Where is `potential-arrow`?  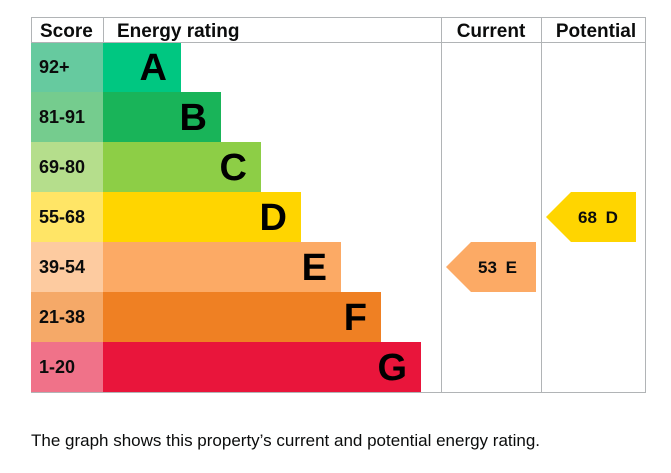
potential-arrow is located at coordinates (591, 217).